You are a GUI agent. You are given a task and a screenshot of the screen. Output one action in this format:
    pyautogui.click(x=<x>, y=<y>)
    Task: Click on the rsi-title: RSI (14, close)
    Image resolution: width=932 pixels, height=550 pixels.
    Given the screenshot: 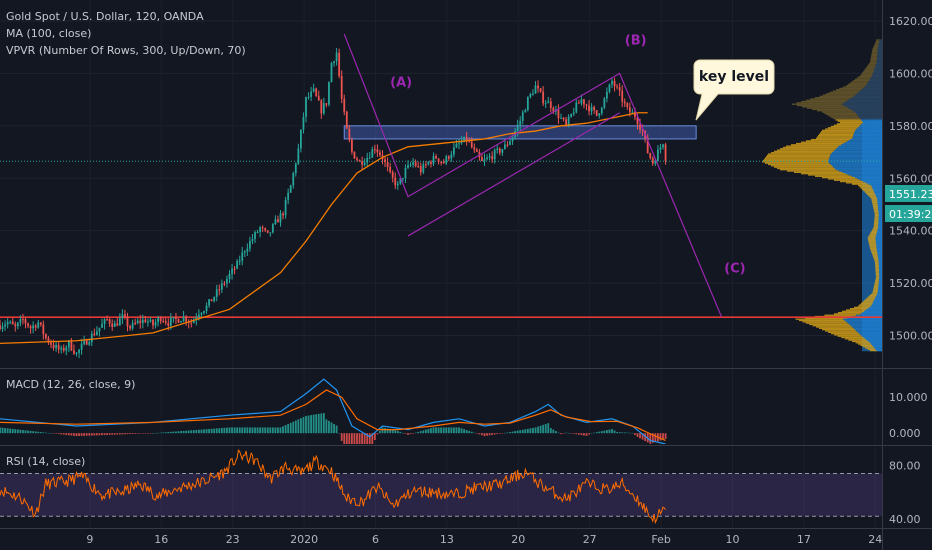 What is the action you would take?
    pyautogui.click(x=45, y=461)
    